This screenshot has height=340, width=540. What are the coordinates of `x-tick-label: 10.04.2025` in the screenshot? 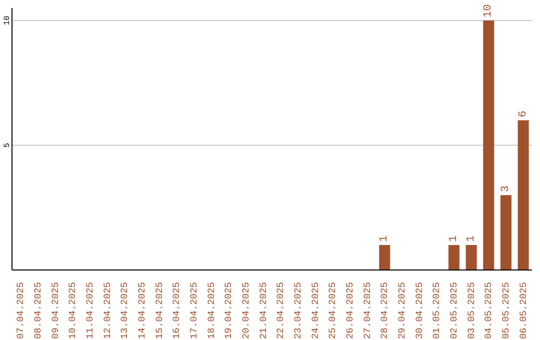 It's located at (72, 311).